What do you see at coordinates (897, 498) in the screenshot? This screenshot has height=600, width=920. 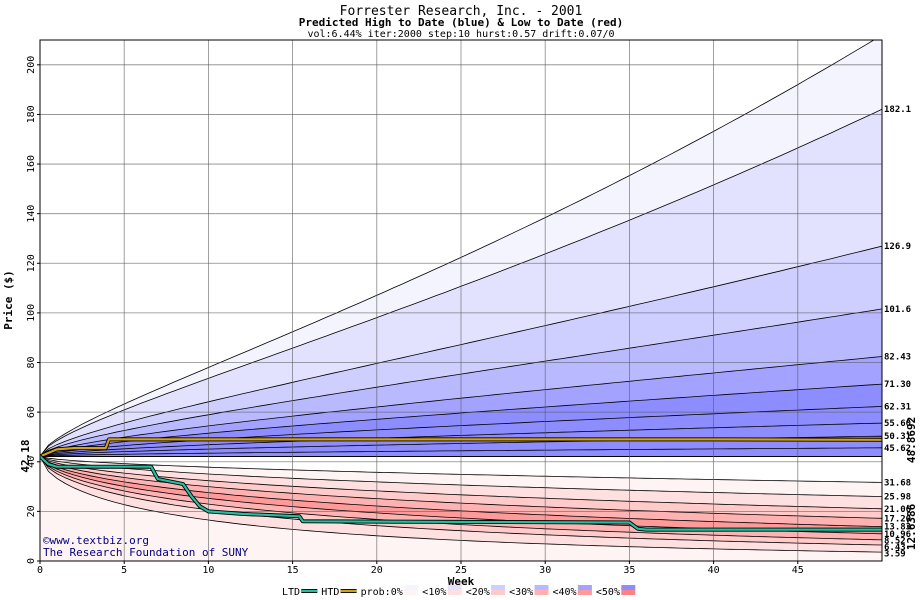 I see `low-band-label-1: 25.98` at bounding box center [897, 498].